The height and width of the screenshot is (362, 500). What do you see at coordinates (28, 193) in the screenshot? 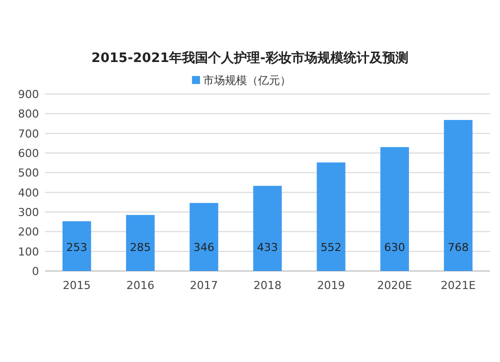
I see `y-tick-label: 400` at bounding box center [28, 193].